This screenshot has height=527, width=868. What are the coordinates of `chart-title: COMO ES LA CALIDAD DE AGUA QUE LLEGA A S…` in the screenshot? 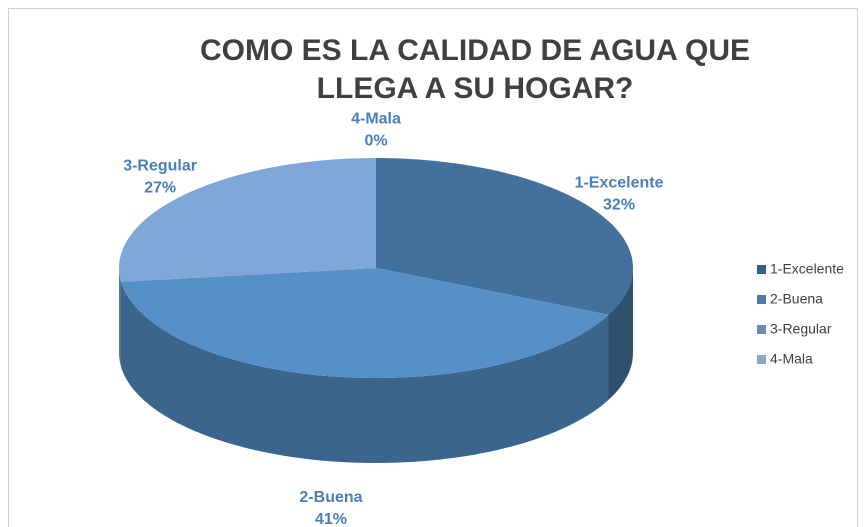 It's located at (474, 69).